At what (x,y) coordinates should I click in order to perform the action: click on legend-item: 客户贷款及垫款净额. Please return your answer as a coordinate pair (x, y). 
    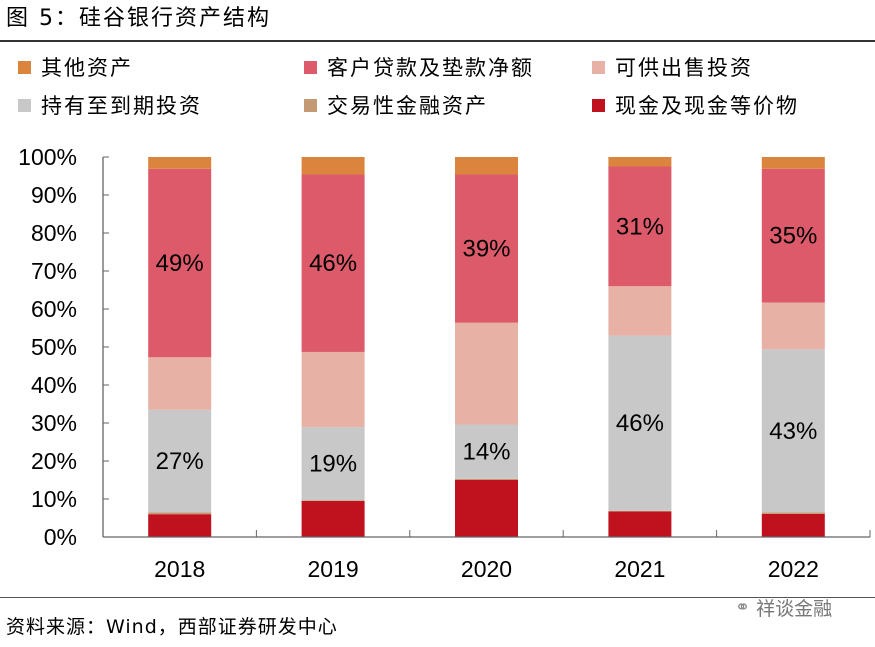
    Looking at the image, I should click on (419, 67).